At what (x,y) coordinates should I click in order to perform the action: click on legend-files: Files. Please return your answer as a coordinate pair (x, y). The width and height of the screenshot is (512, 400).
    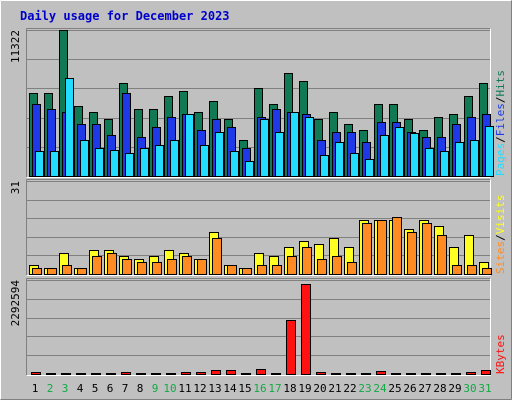
    Looking at the image, I should click on (500, 119).